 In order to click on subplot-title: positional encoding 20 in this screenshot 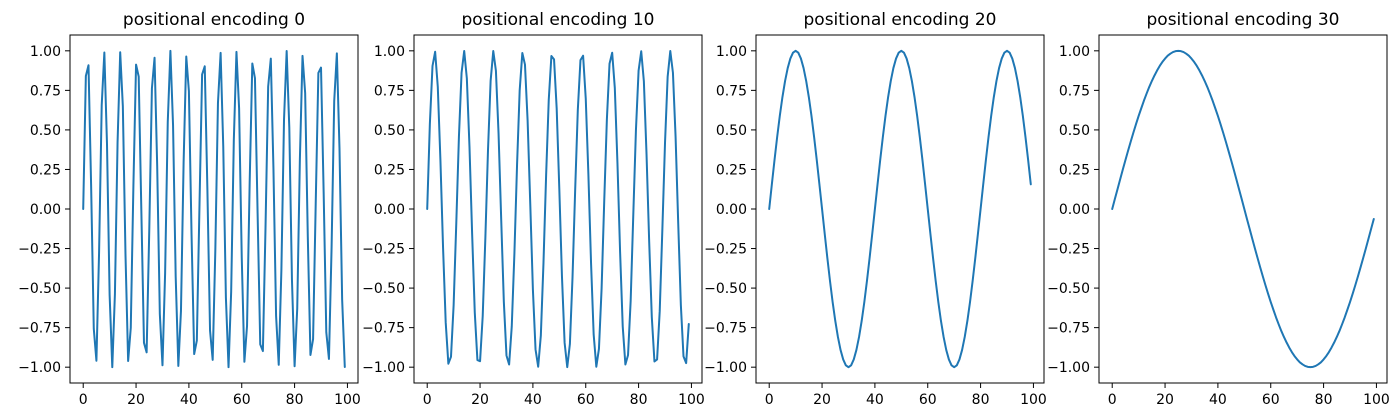, I will do `click(900, 20)`.